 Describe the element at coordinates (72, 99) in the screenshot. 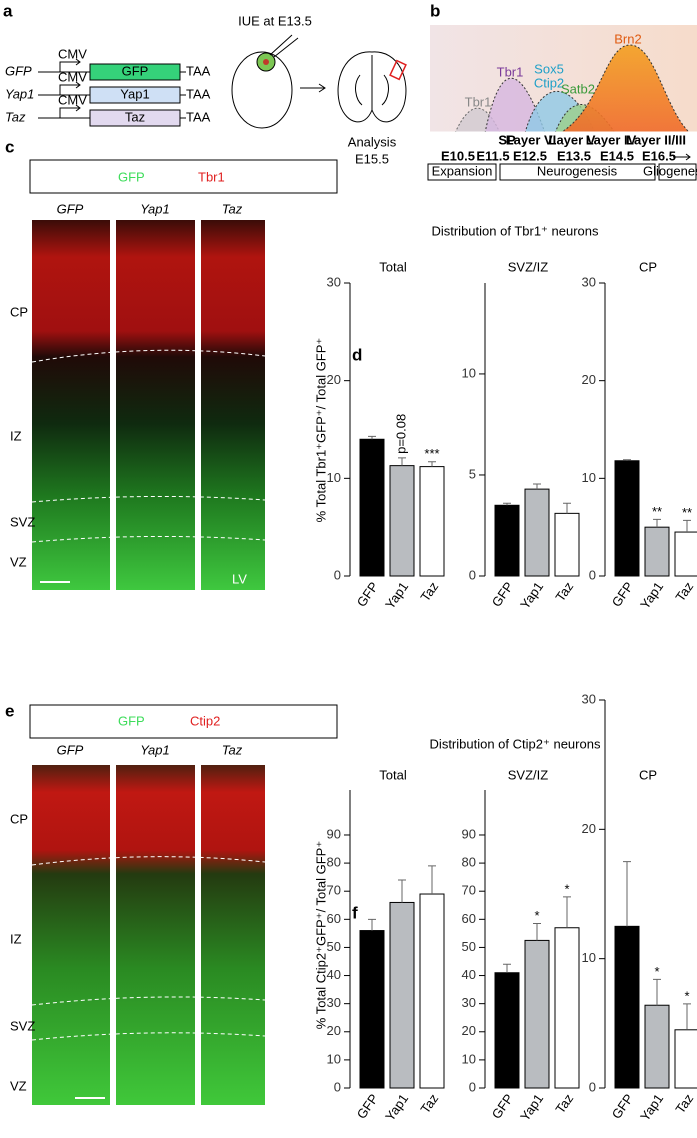

I see `promoter: CMV` at that location.